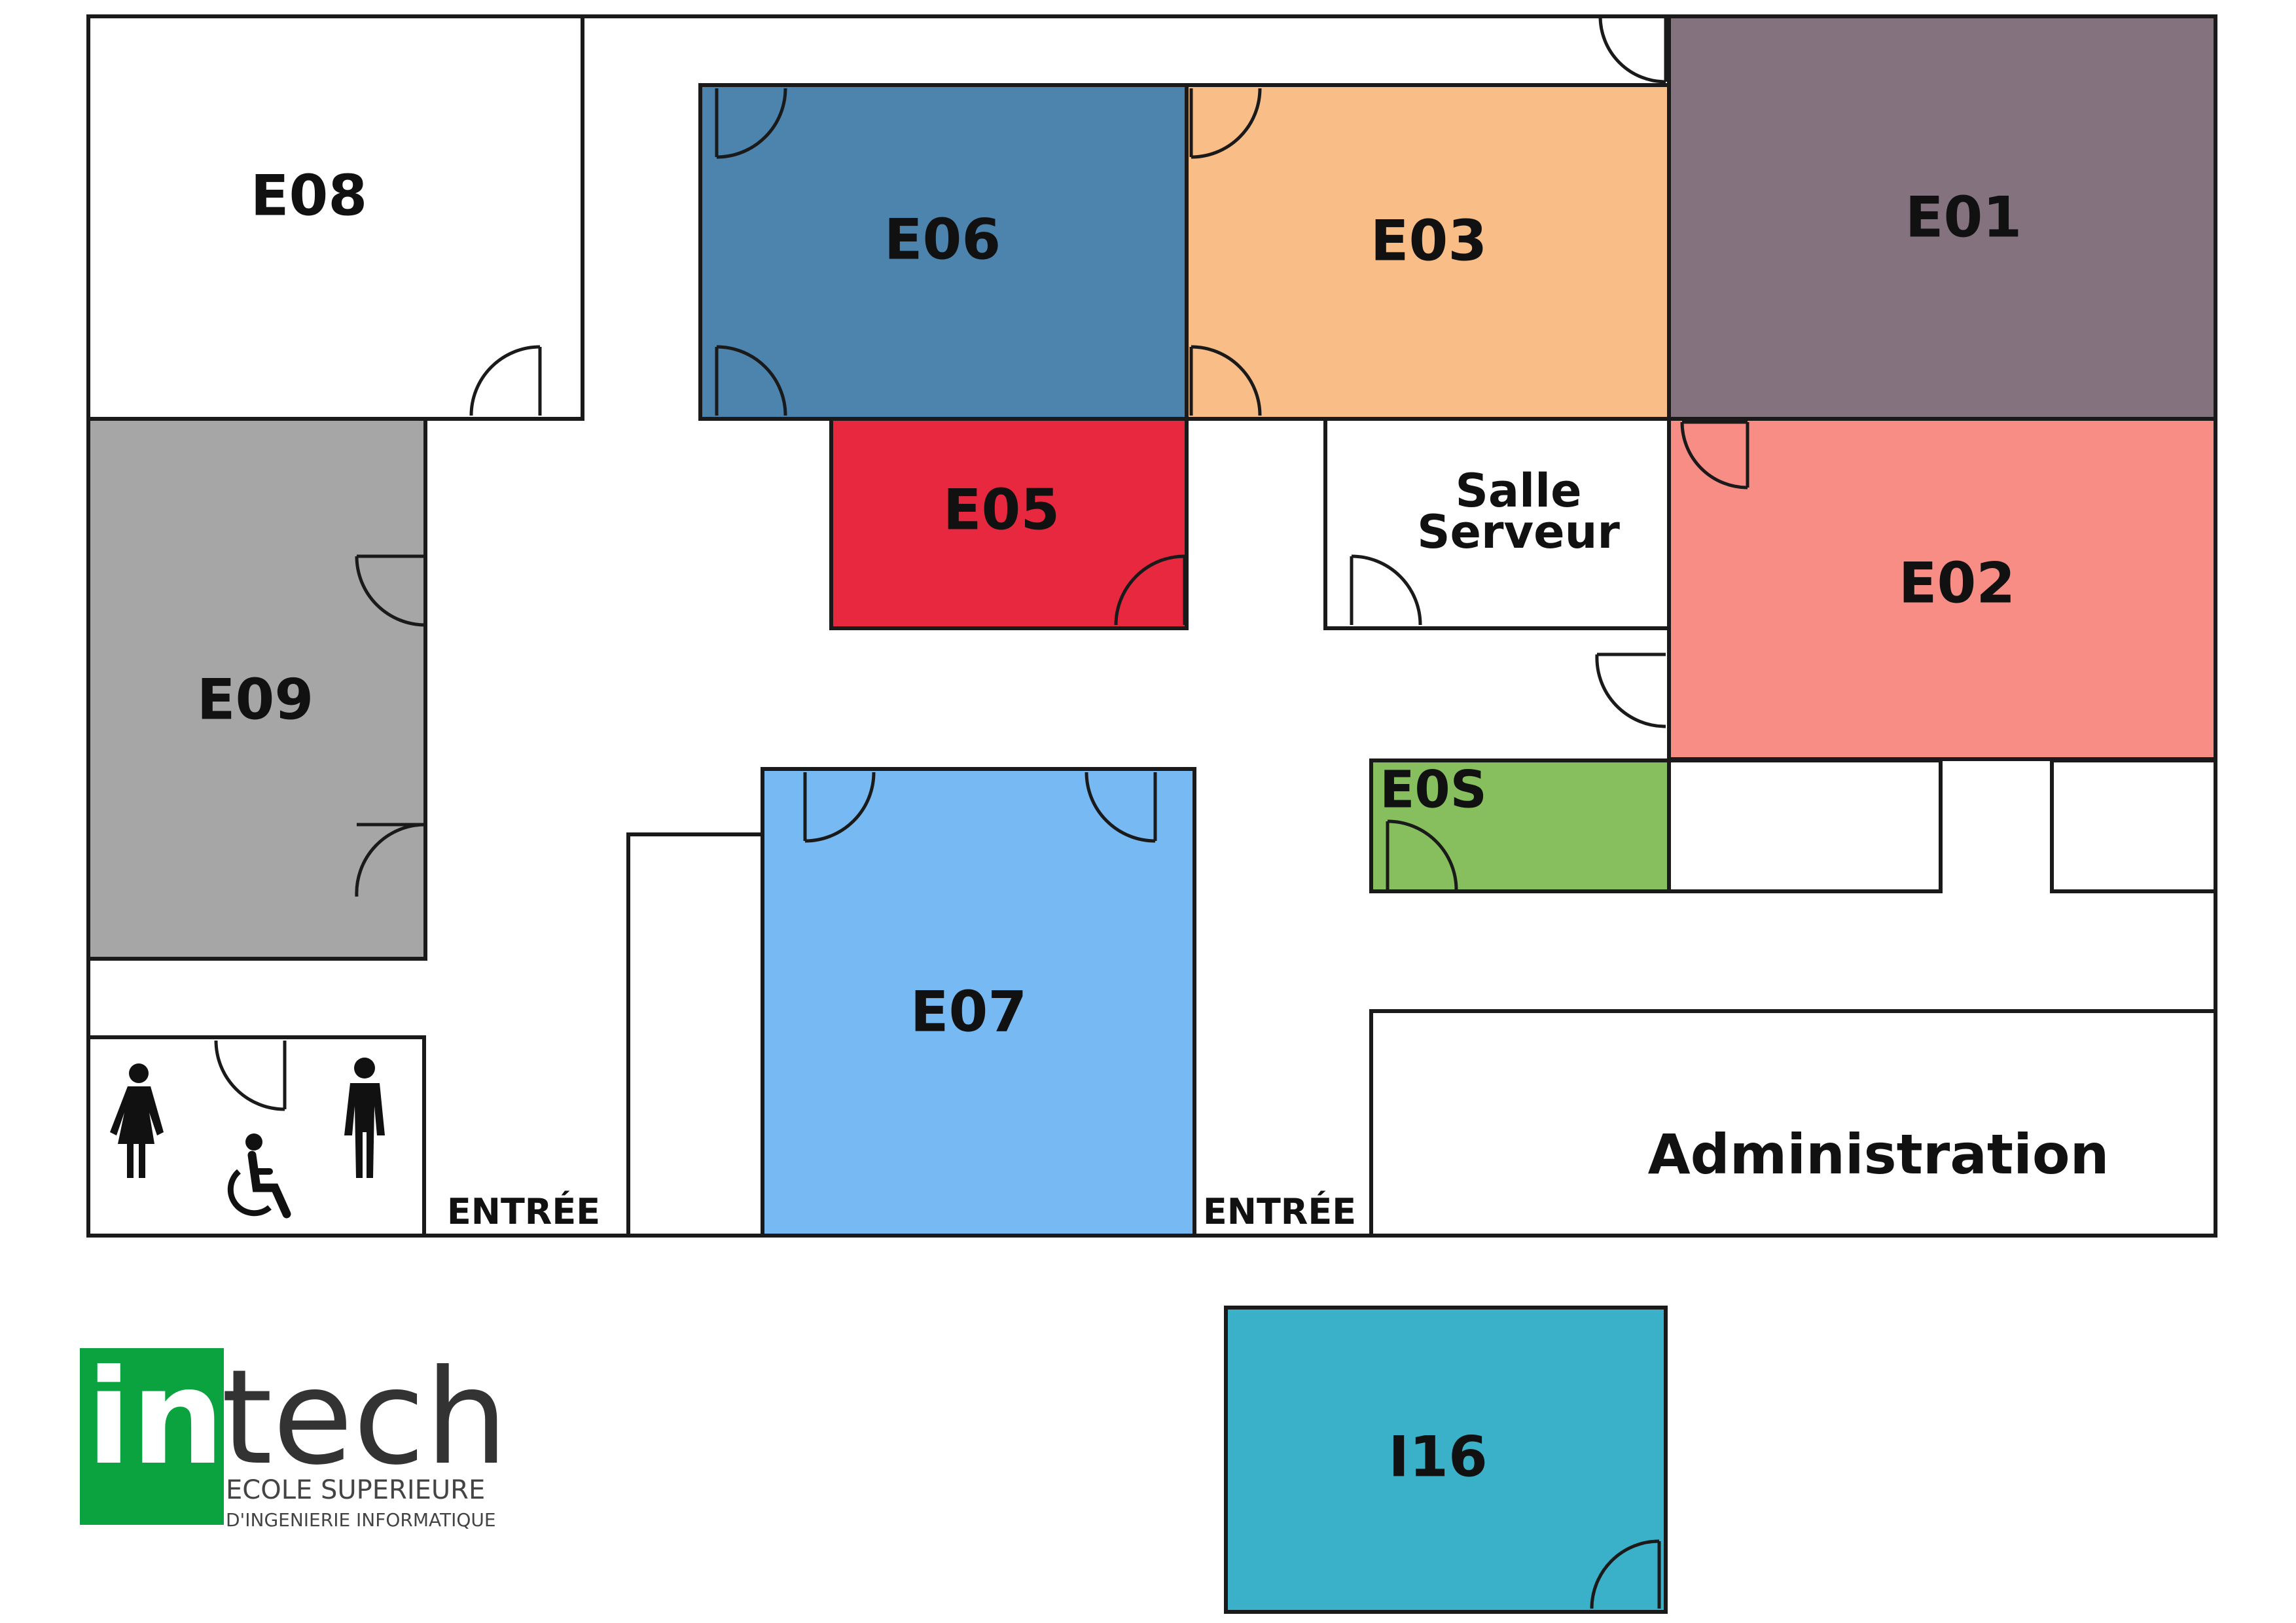 This screenshot has width=2296, height=1623. I want to click on wall-block, so click(695, 1035).